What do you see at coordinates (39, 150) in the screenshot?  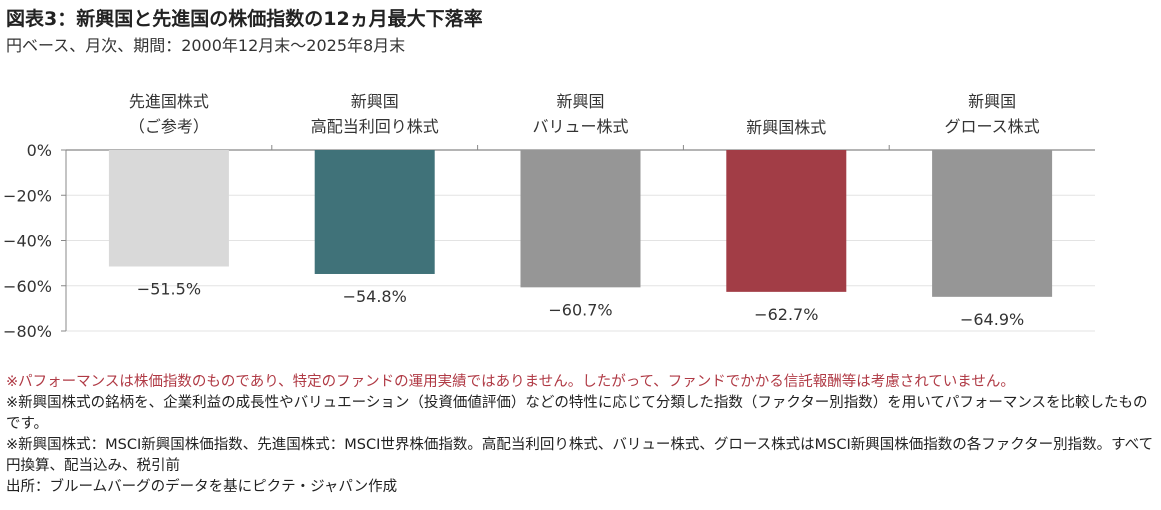 I see `y-tick-label: 0%` at bounding box center [39, 150].